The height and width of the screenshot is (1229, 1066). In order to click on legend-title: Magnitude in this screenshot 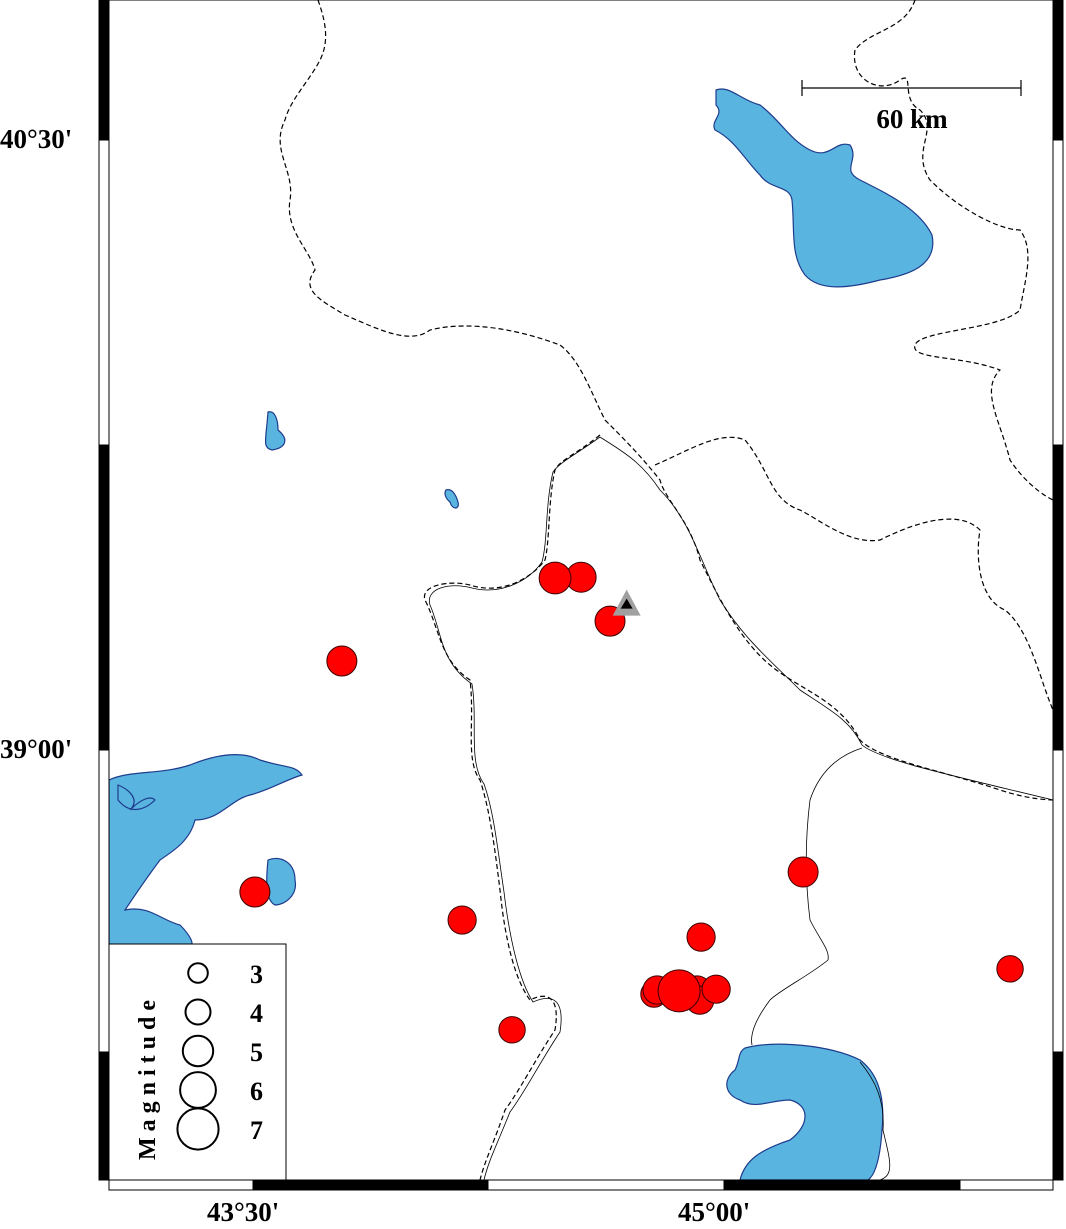, I will do `click(148, 1077)`.